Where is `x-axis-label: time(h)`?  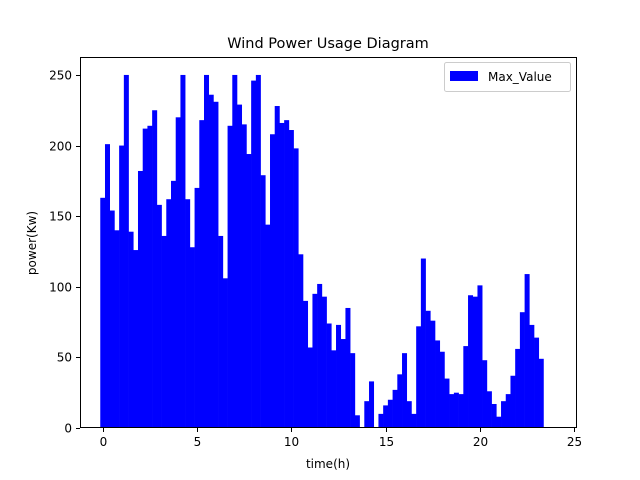
x-axis-label: time(h) is located at coordinates (328, 464).